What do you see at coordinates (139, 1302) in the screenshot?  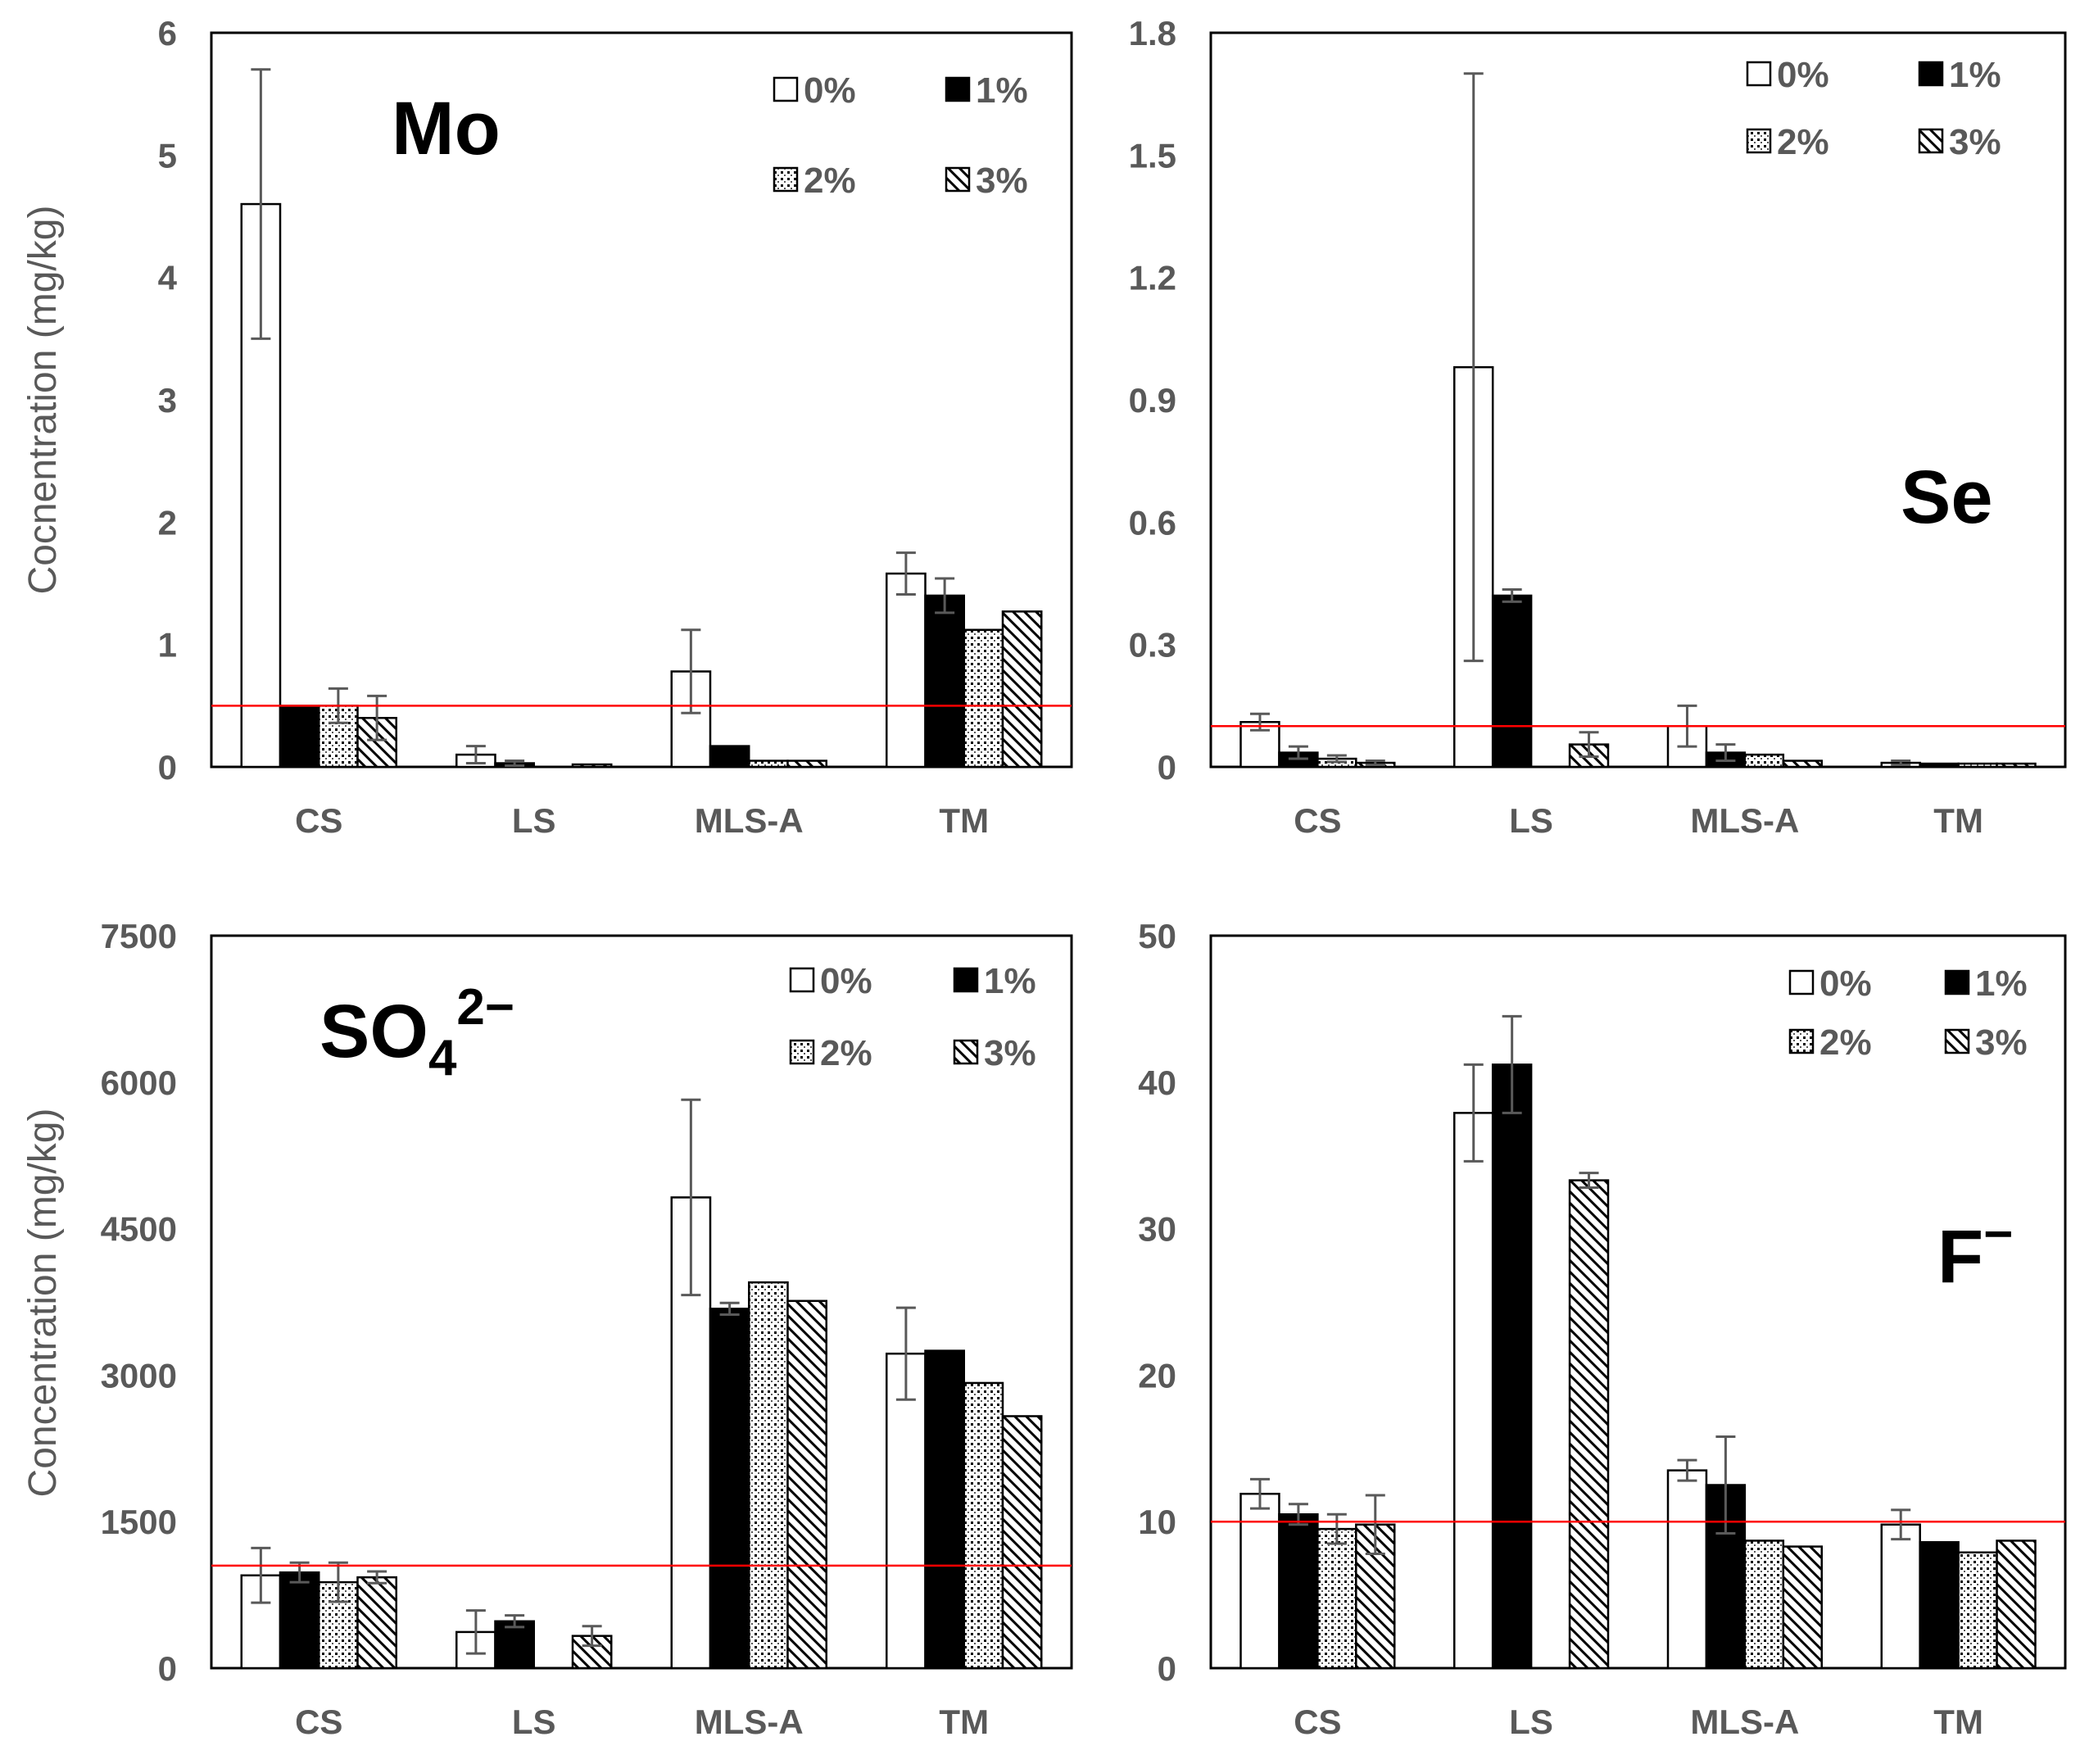 I see `y-ticks: 0 1500 3000 4500 6000 7500` at bounding box center [139, 1302].